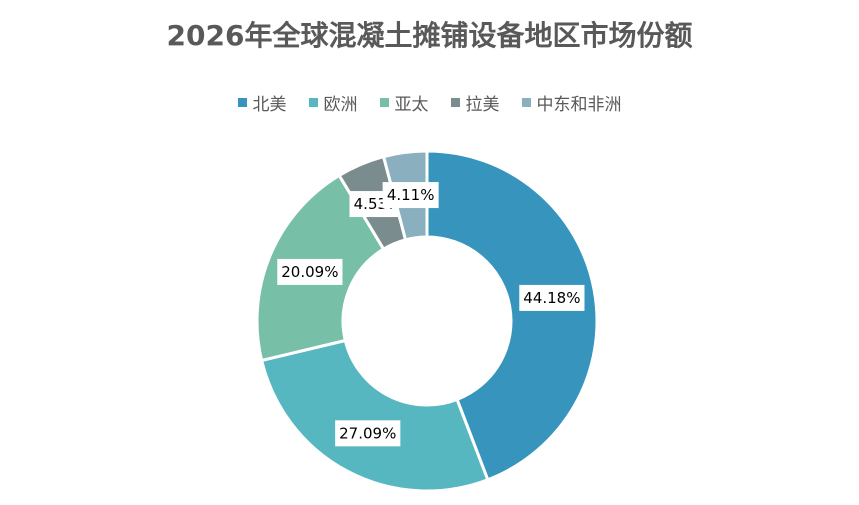  What do you see at coordinates (429, 102) in the screenshot?
I see `chart-legend: 北美 欧洲 亚太 拉美 中东和非洲` at bounding box center [429, 102].